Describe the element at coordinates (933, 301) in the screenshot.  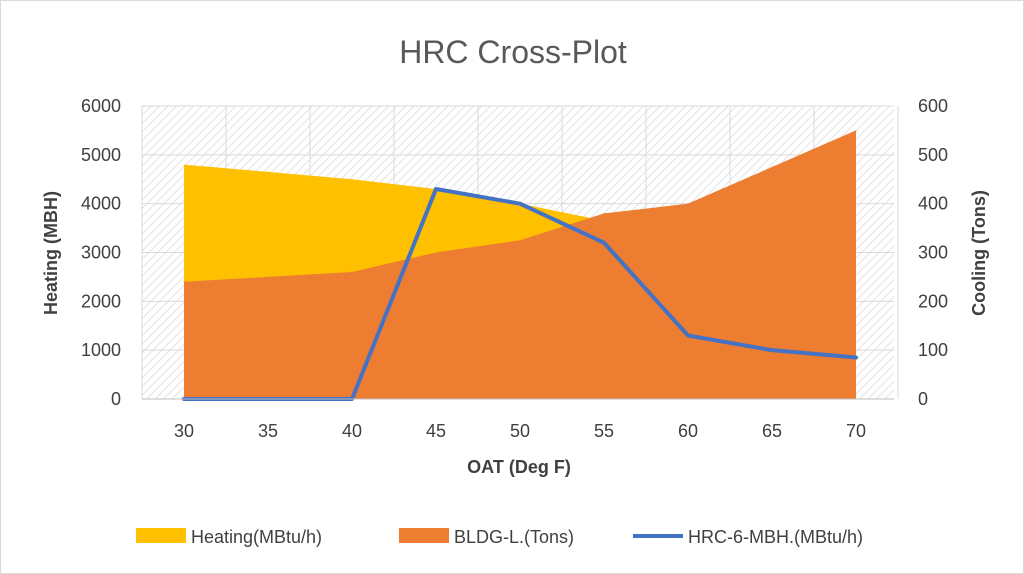
I see `y2-tick-label: 200` at that location.